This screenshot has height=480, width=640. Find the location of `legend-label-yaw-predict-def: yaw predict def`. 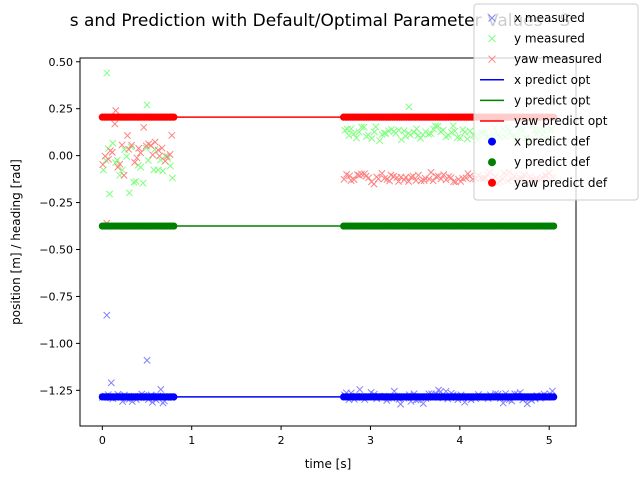

legend-label-yaw-predict-def: yaw predict def is located at coordinates (561, 183).